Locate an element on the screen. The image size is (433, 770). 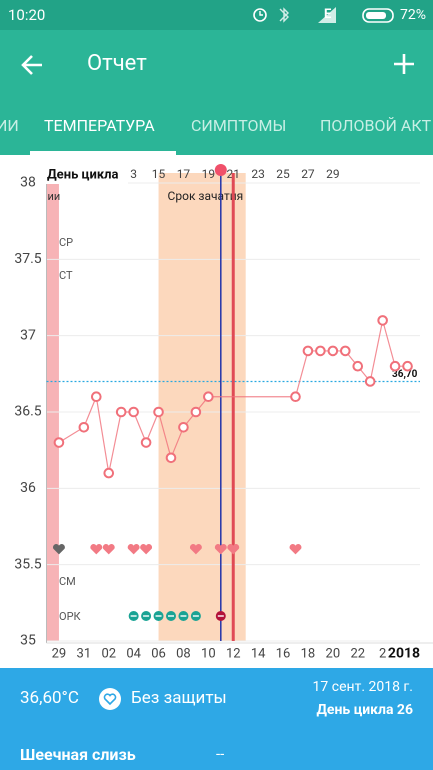
tab: ПОЛОВОЙ АКТ is located at coordinates (376, 125).